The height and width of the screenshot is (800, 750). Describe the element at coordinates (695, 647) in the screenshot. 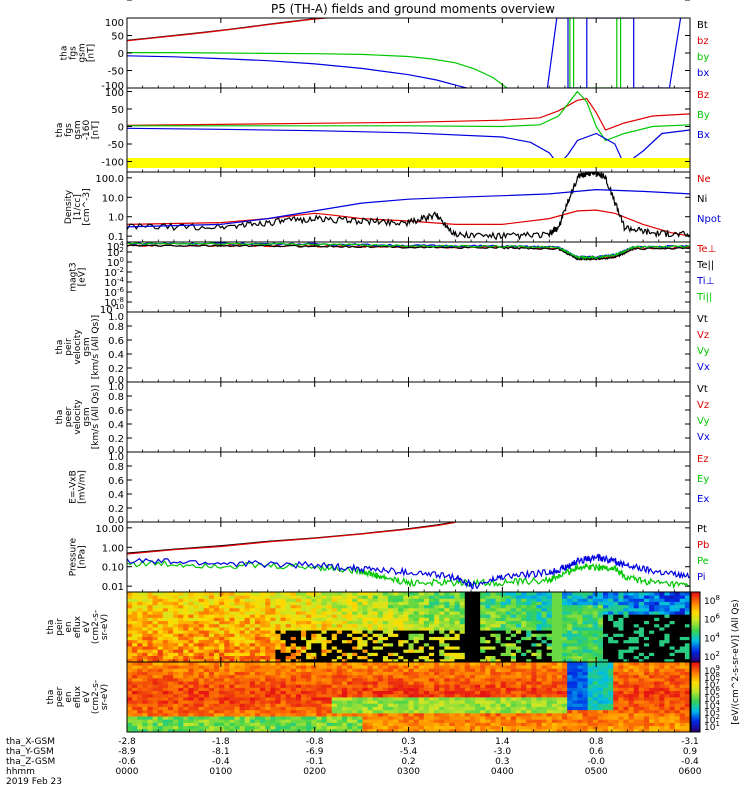

I see `colorbar-step` at that location.